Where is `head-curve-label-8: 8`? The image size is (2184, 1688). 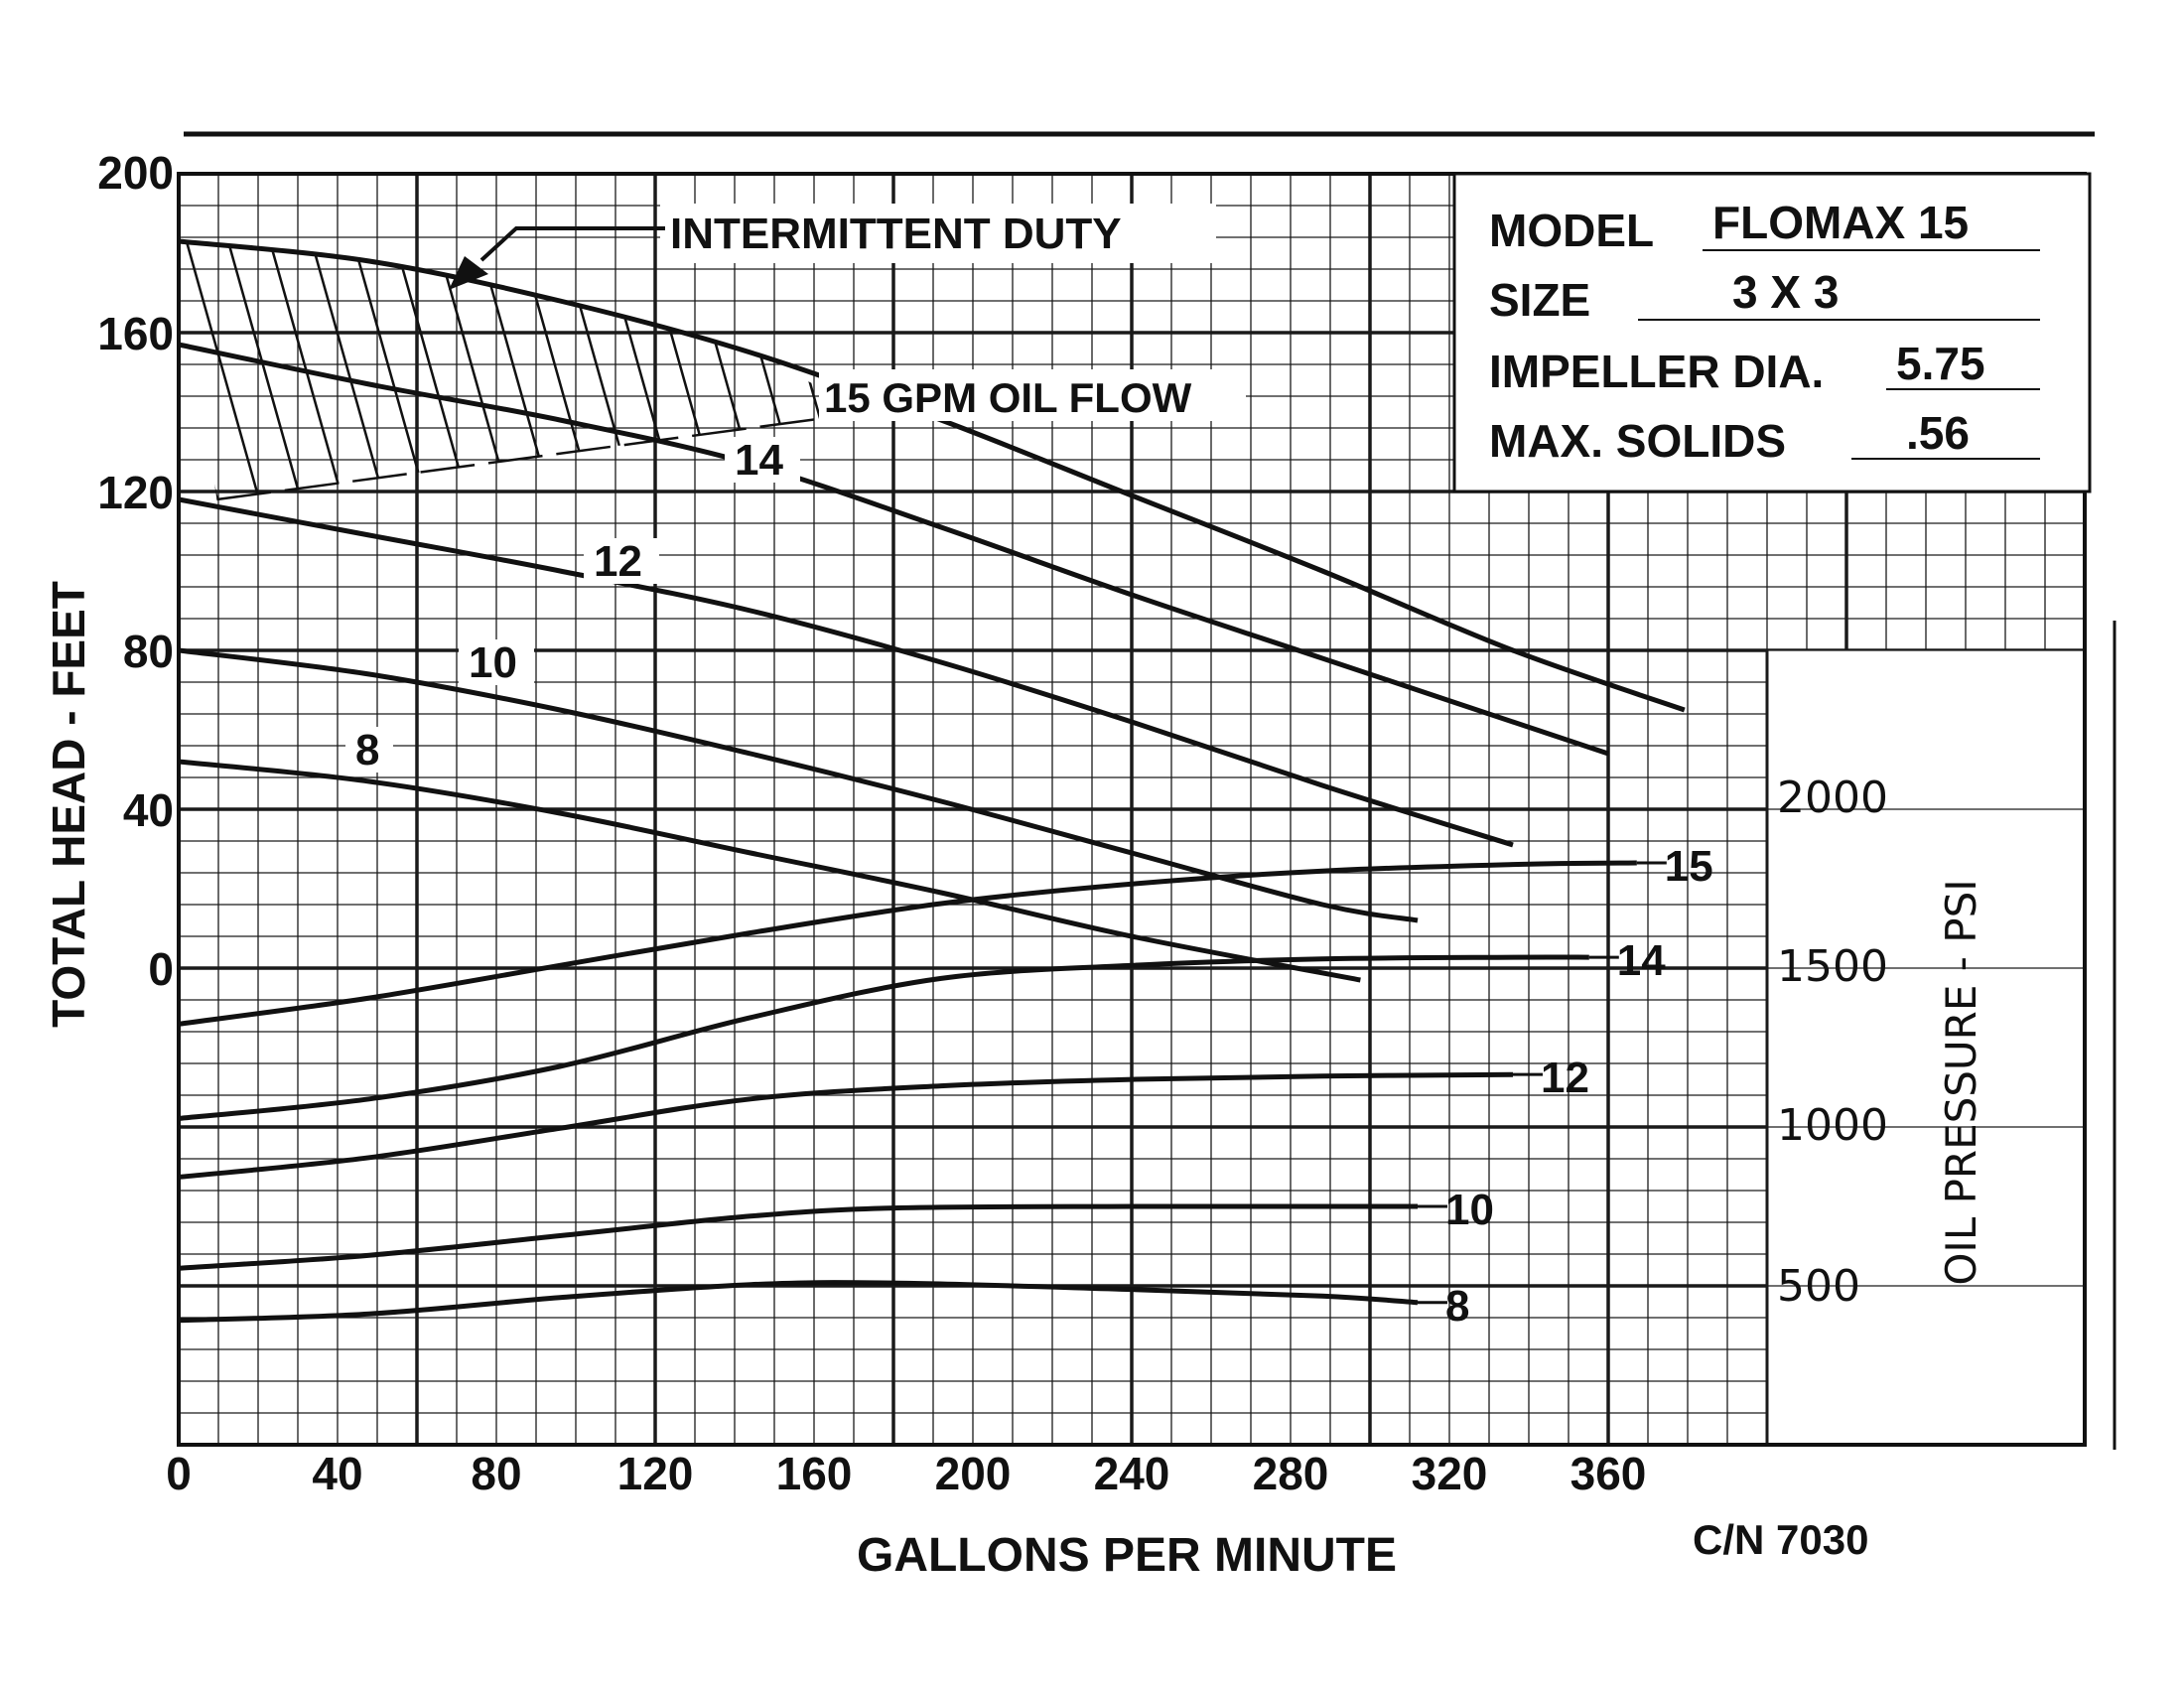 head-curve-label-8: 8 is located at coordinates (367, 750).